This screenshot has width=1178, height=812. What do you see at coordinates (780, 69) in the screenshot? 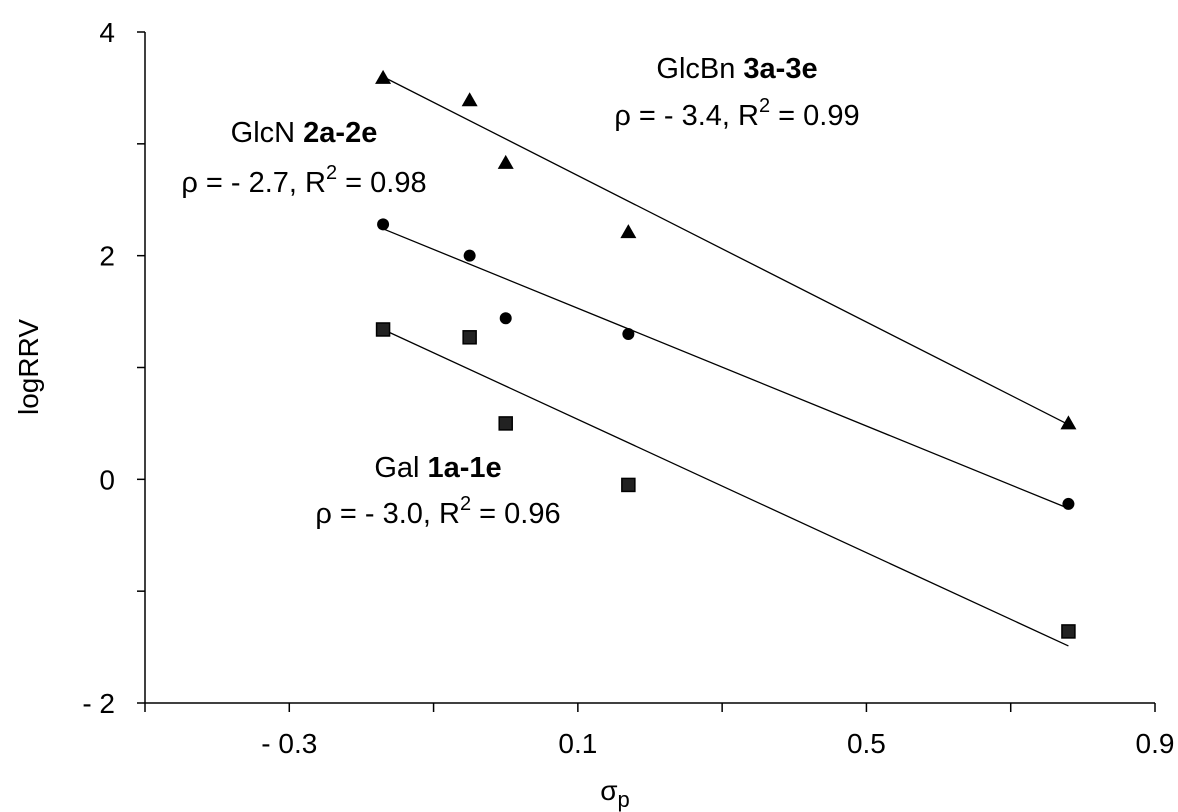
I see `annotation-glcbn-compound: 3a-3e` at bounding box center [780, 69].